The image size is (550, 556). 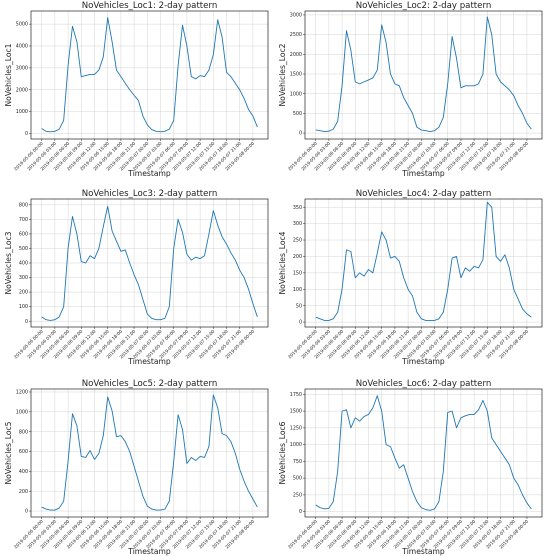 What do you see at coordinates (424, 384) in the screenshot?
I see `chart-title: NoVehicles_Loc6: 2-day pattern` at bounding box center [424, 384].